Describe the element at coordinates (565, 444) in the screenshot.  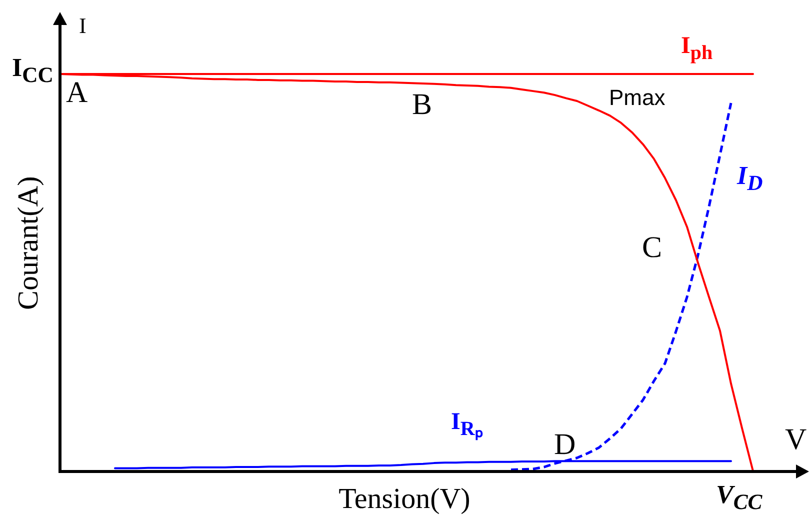
I see `annotation: D` at that location.